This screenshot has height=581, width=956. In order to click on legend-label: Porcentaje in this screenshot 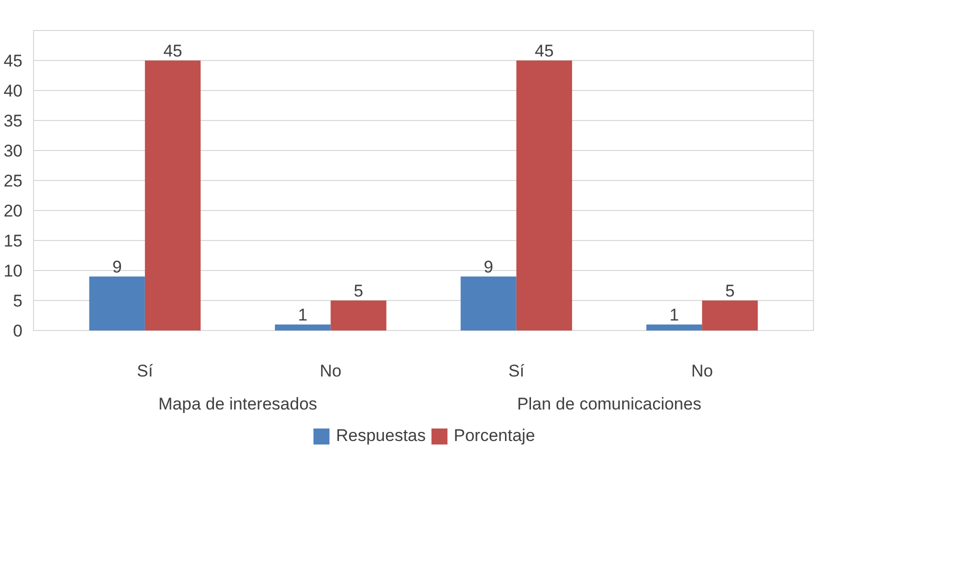, I will do `click(495, 436)`.